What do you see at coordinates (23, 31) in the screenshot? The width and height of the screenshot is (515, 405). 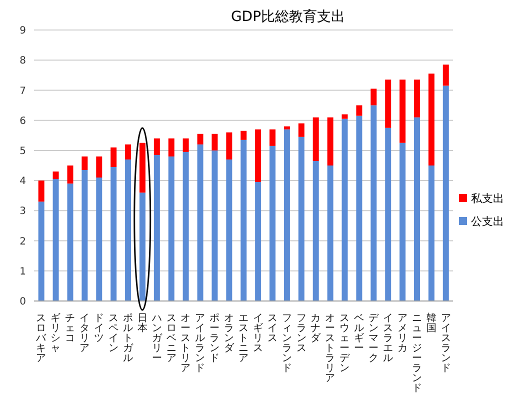 I see `y-tick-label: 9` at bounding box center [23, 31].